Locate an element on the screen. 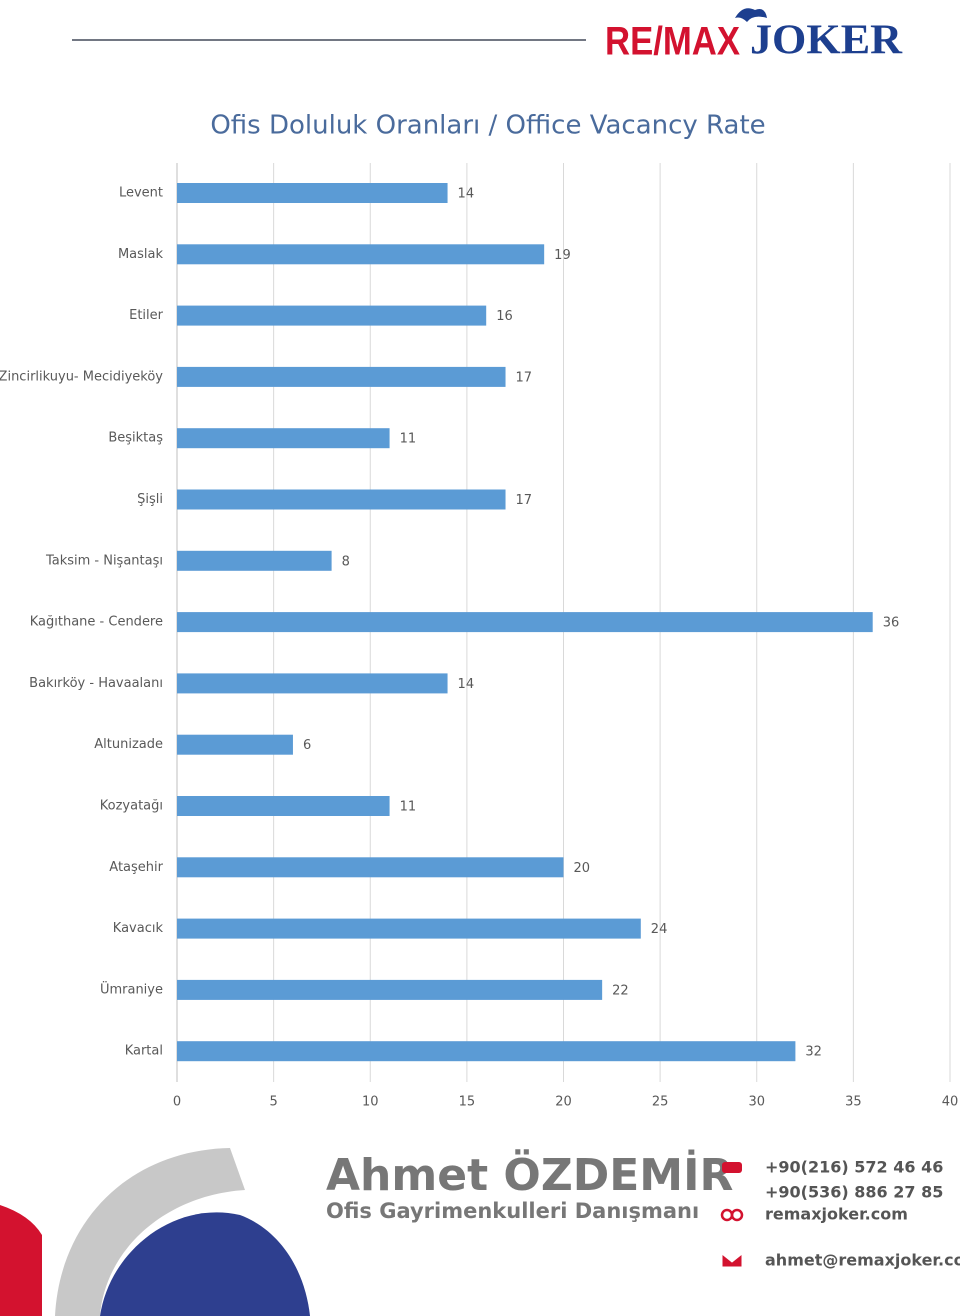 This screenshot has width=960, height=1316. agent-role: Ofis Gayrimenkulleri Danışmanı is located at coordinates (512, 1211).